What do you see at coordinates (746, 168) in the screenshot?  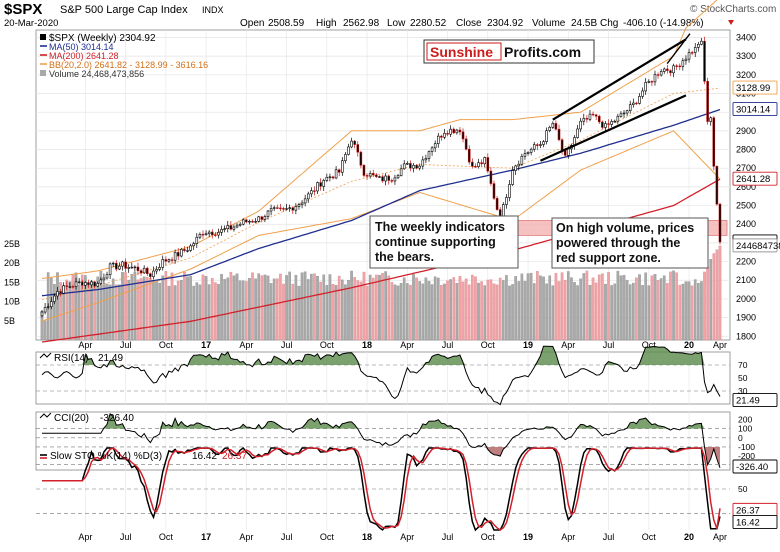 I see `price-tick-label: 2700` at bounding box center [746, 168].